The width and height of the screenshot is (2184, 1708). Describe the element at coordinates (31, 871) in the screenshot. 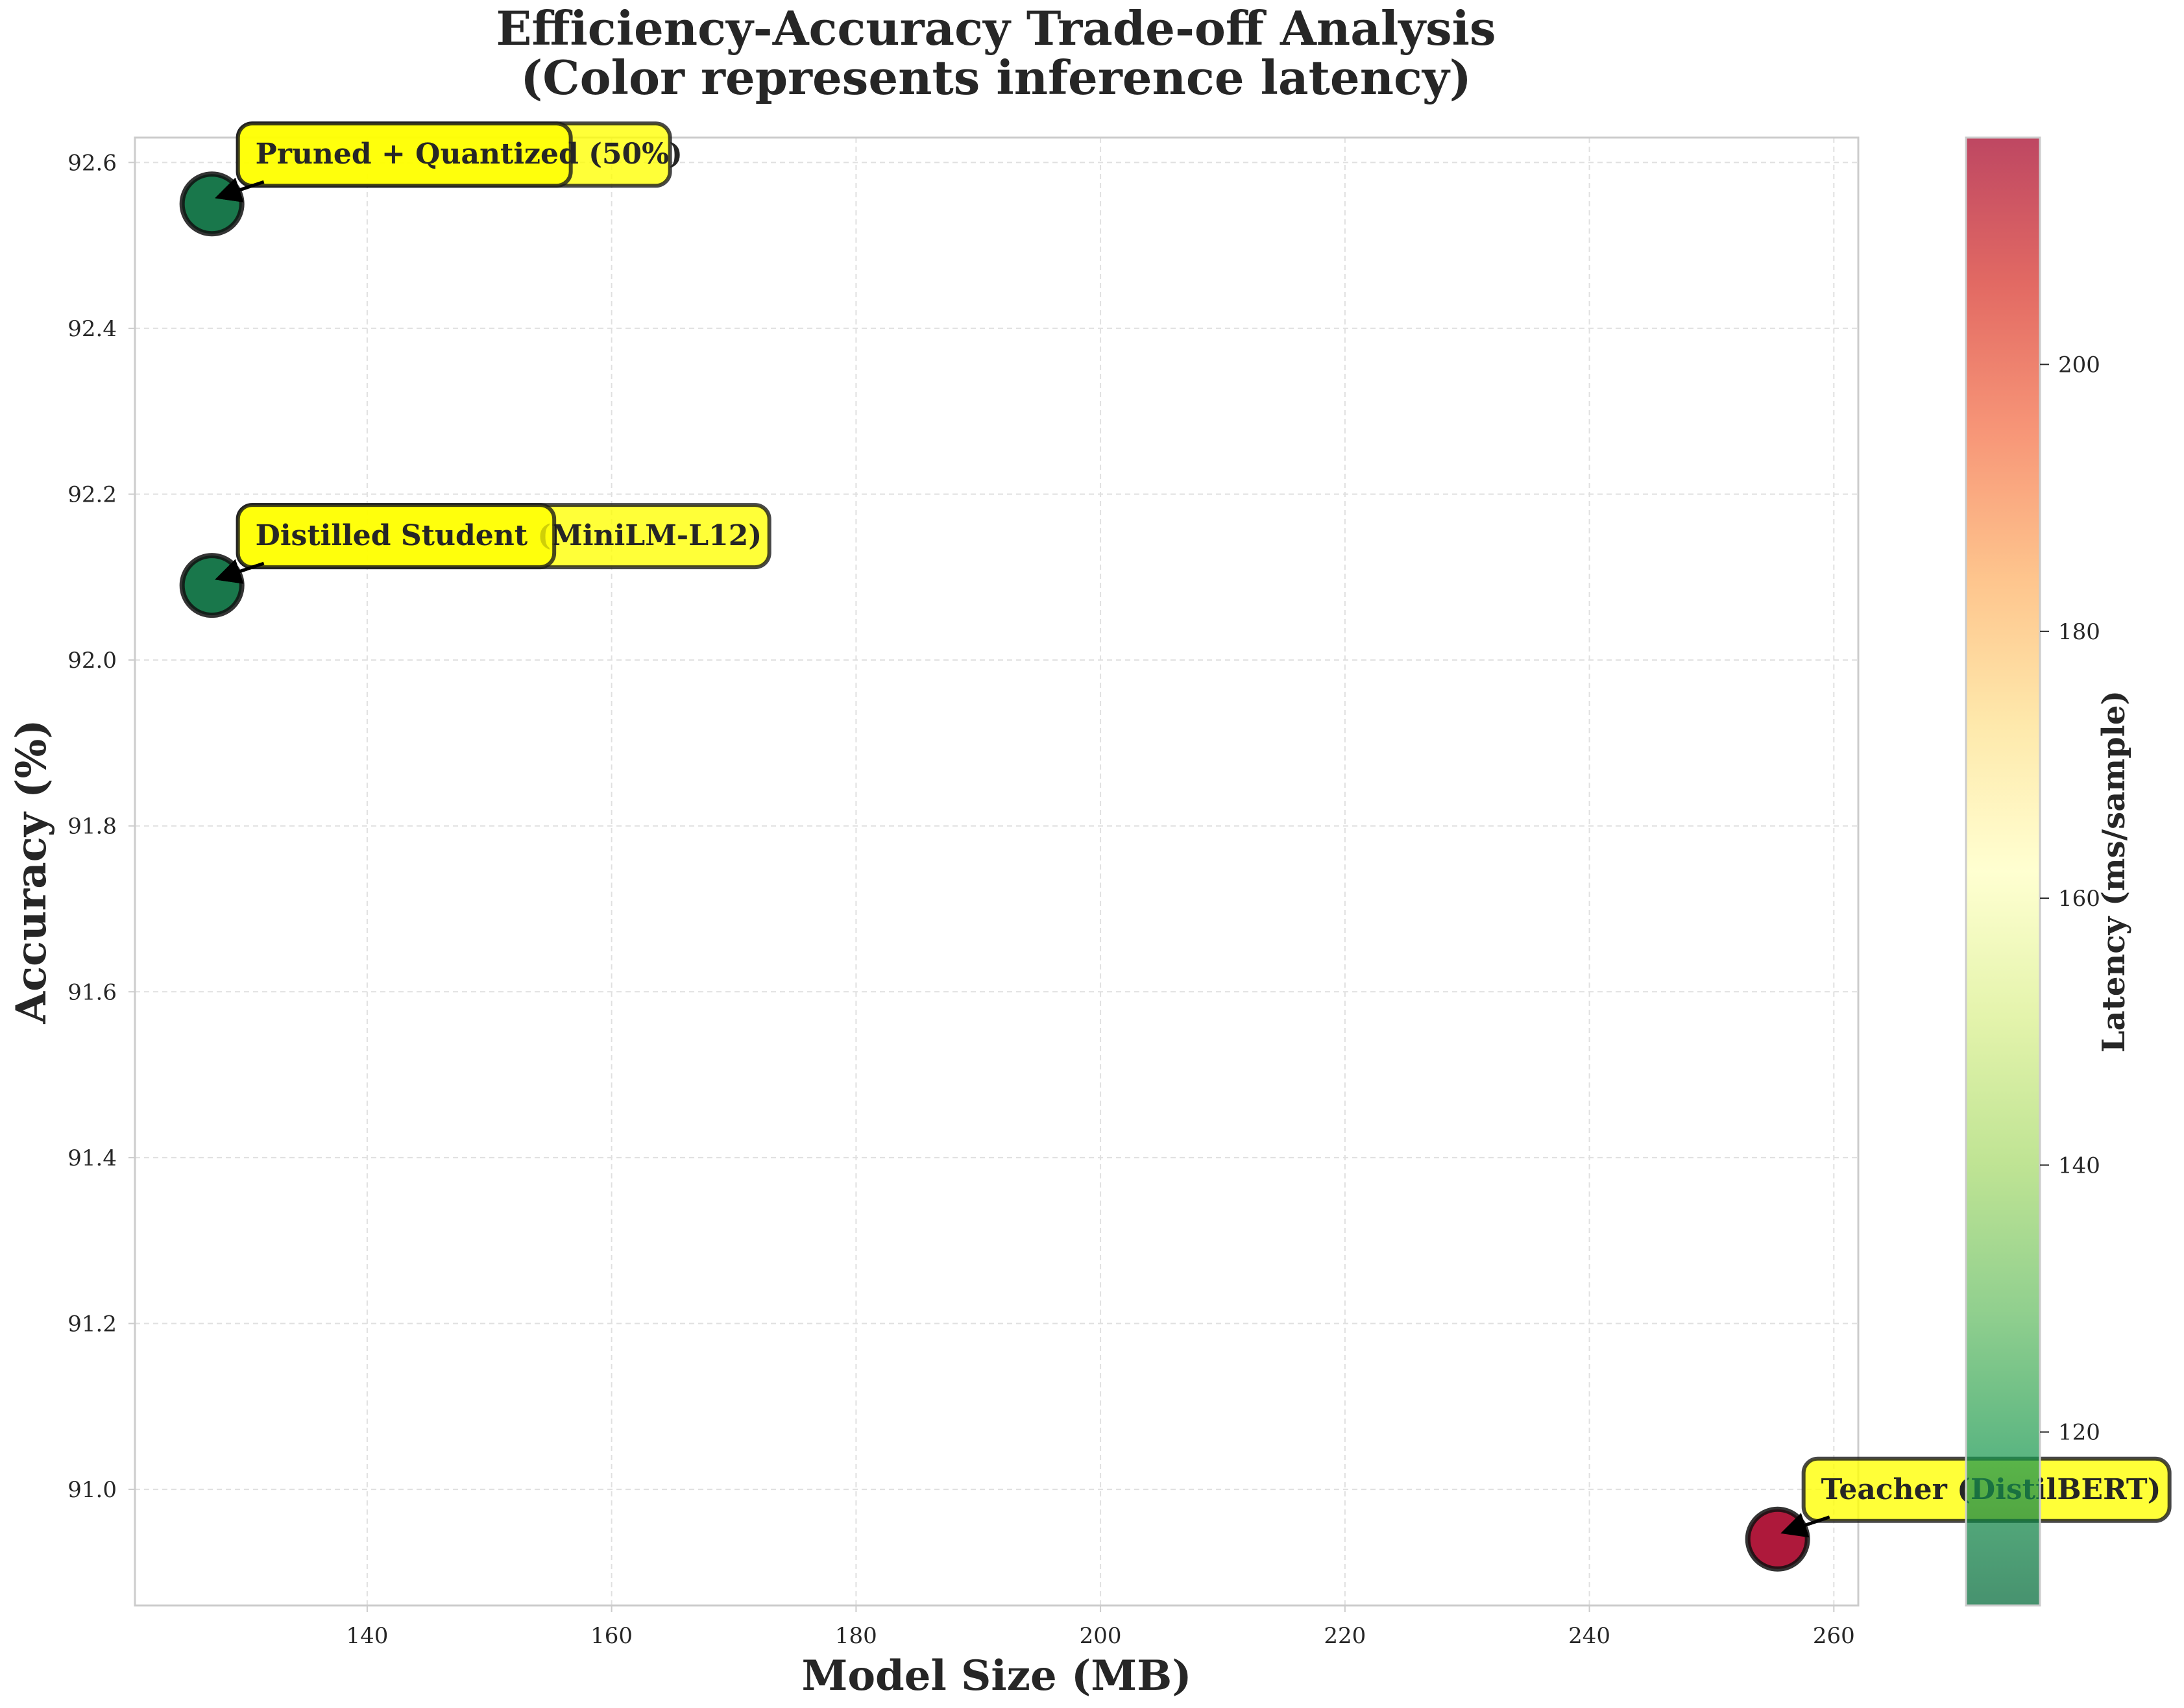

I see `y-axis-label: Accuracy (%)` at that location.